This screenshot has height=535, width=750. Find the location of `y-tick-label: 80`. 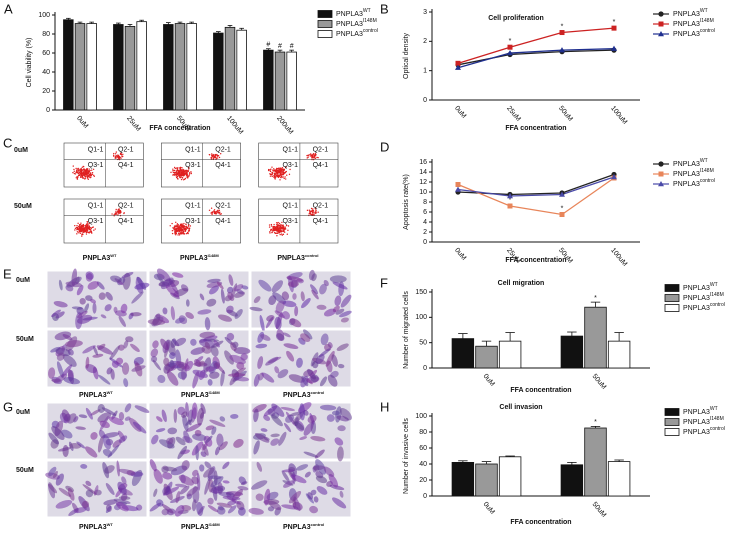

y-tick-label: 80 is located at coordinates (46, 34).